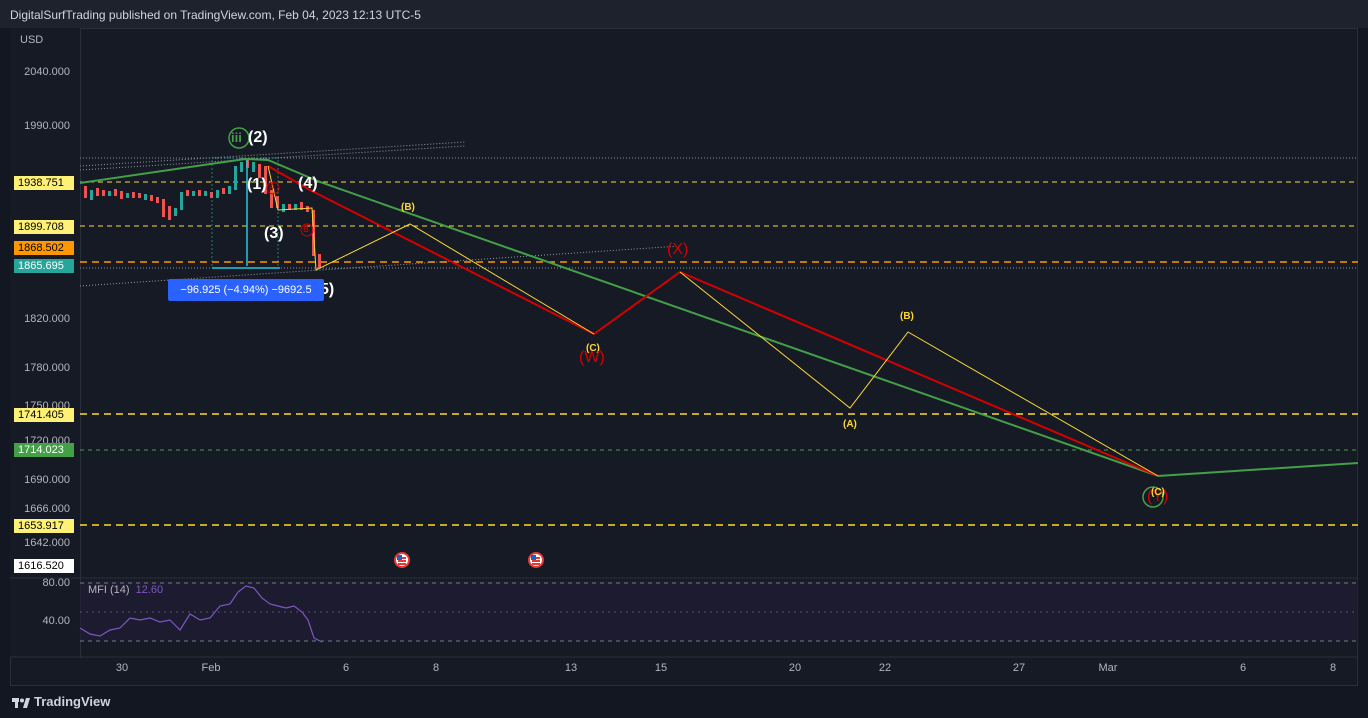 The image size is (1368, 718). I want to click on measure-box, so click(245, 213).